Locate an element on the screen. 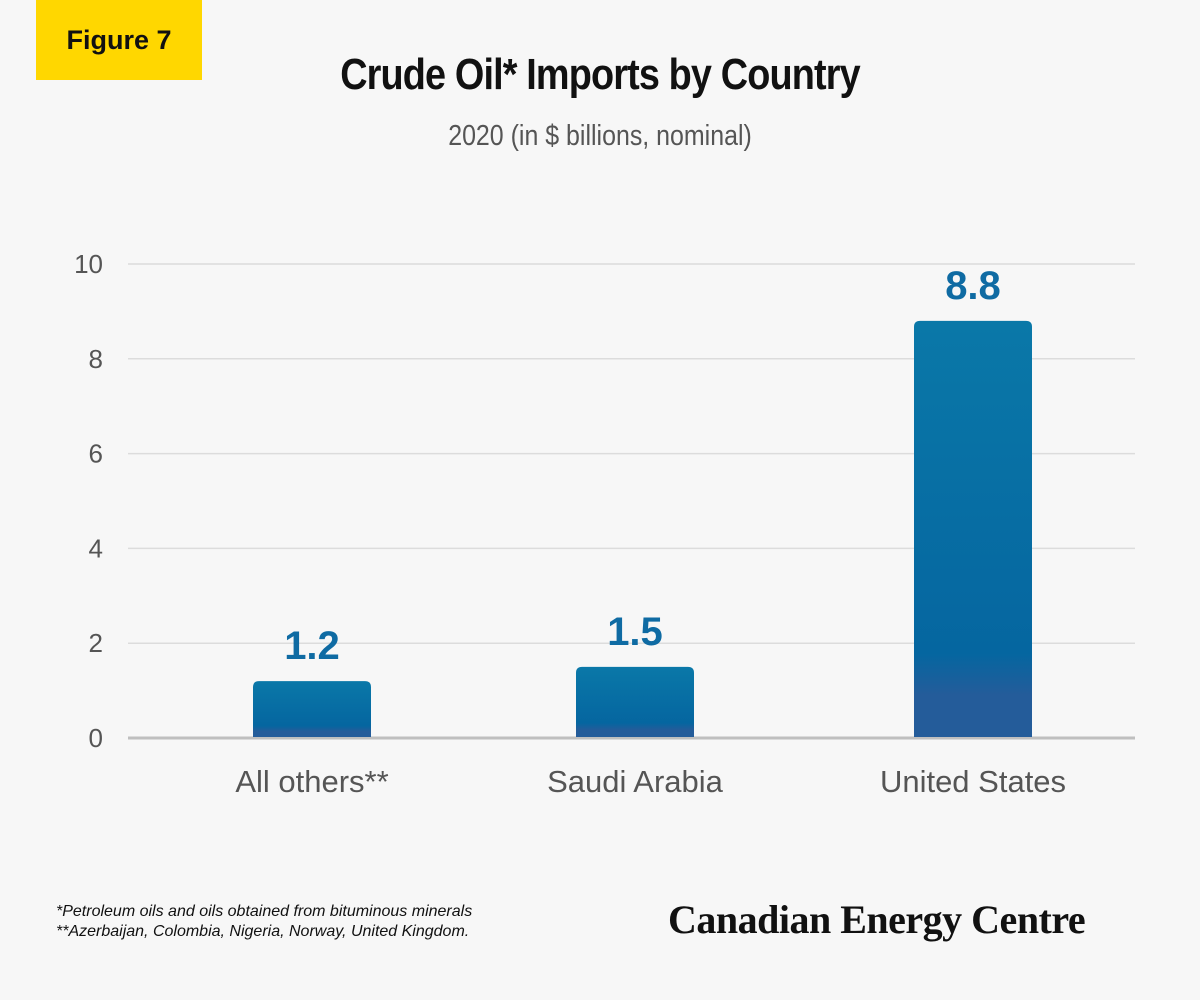 The height and width of the screenshot is (1000, 1200). y-axis: 0 2 4 6 8 10 is located at coordinates (88, 501).